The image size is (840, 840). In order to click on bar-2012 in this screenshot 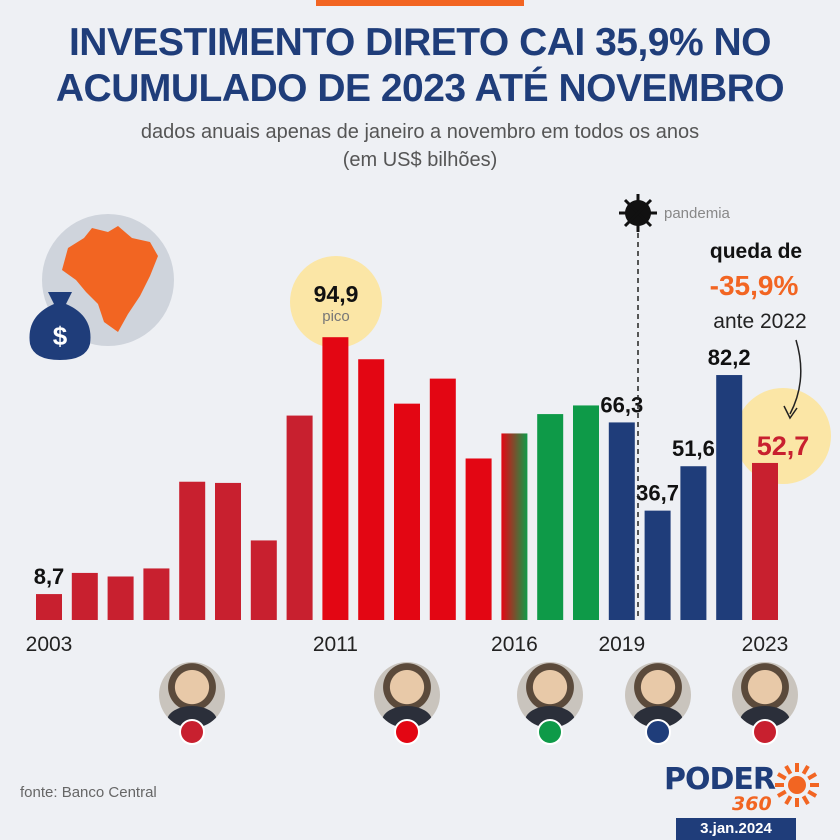, I will do `click(371, 489)`.